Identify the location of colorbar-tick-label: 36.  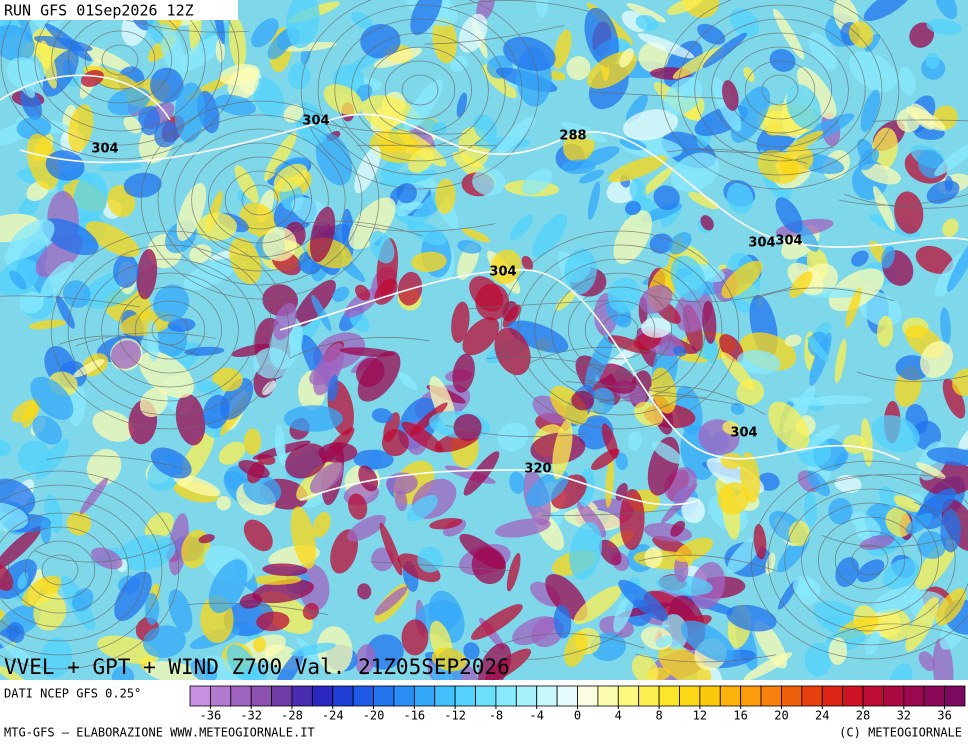
(944, 716).